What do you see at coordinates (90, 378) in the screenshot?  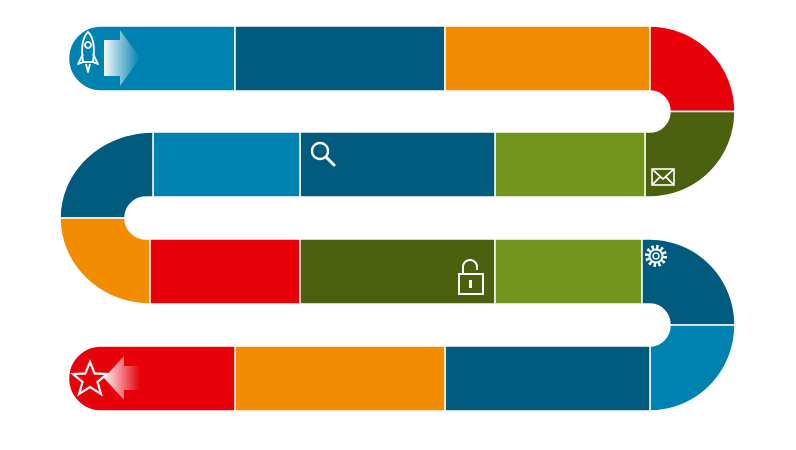 I see `star-icon` at bounding box center [90, 378].